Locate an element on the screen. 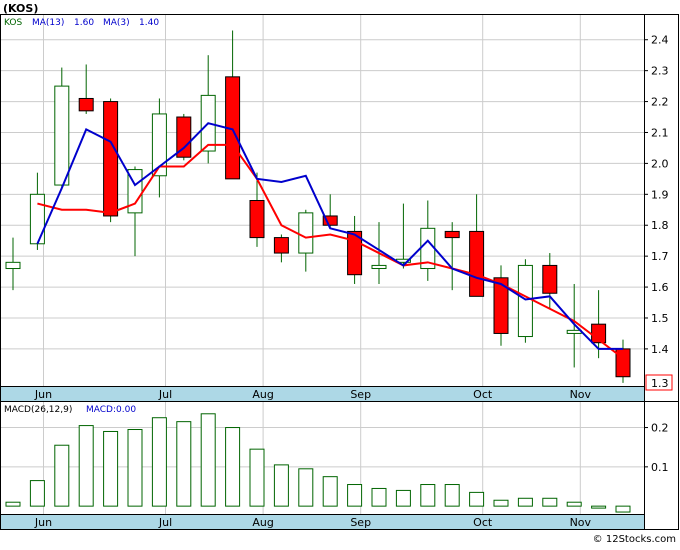  price-ytick-label: 1.6 is located at coordinates (660, 287).